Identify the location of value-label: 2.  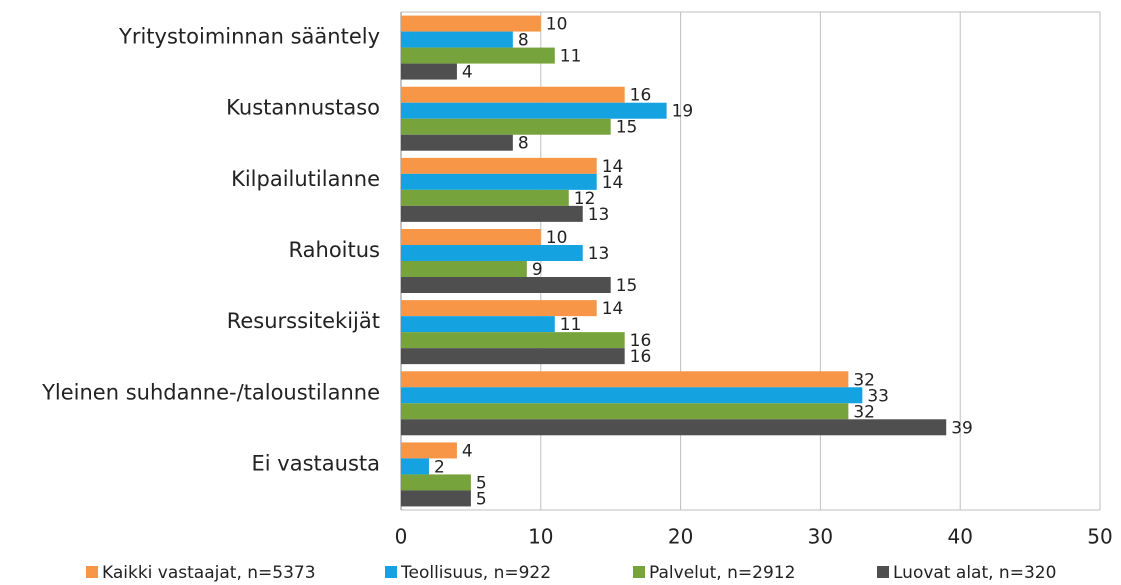
(439, 467).